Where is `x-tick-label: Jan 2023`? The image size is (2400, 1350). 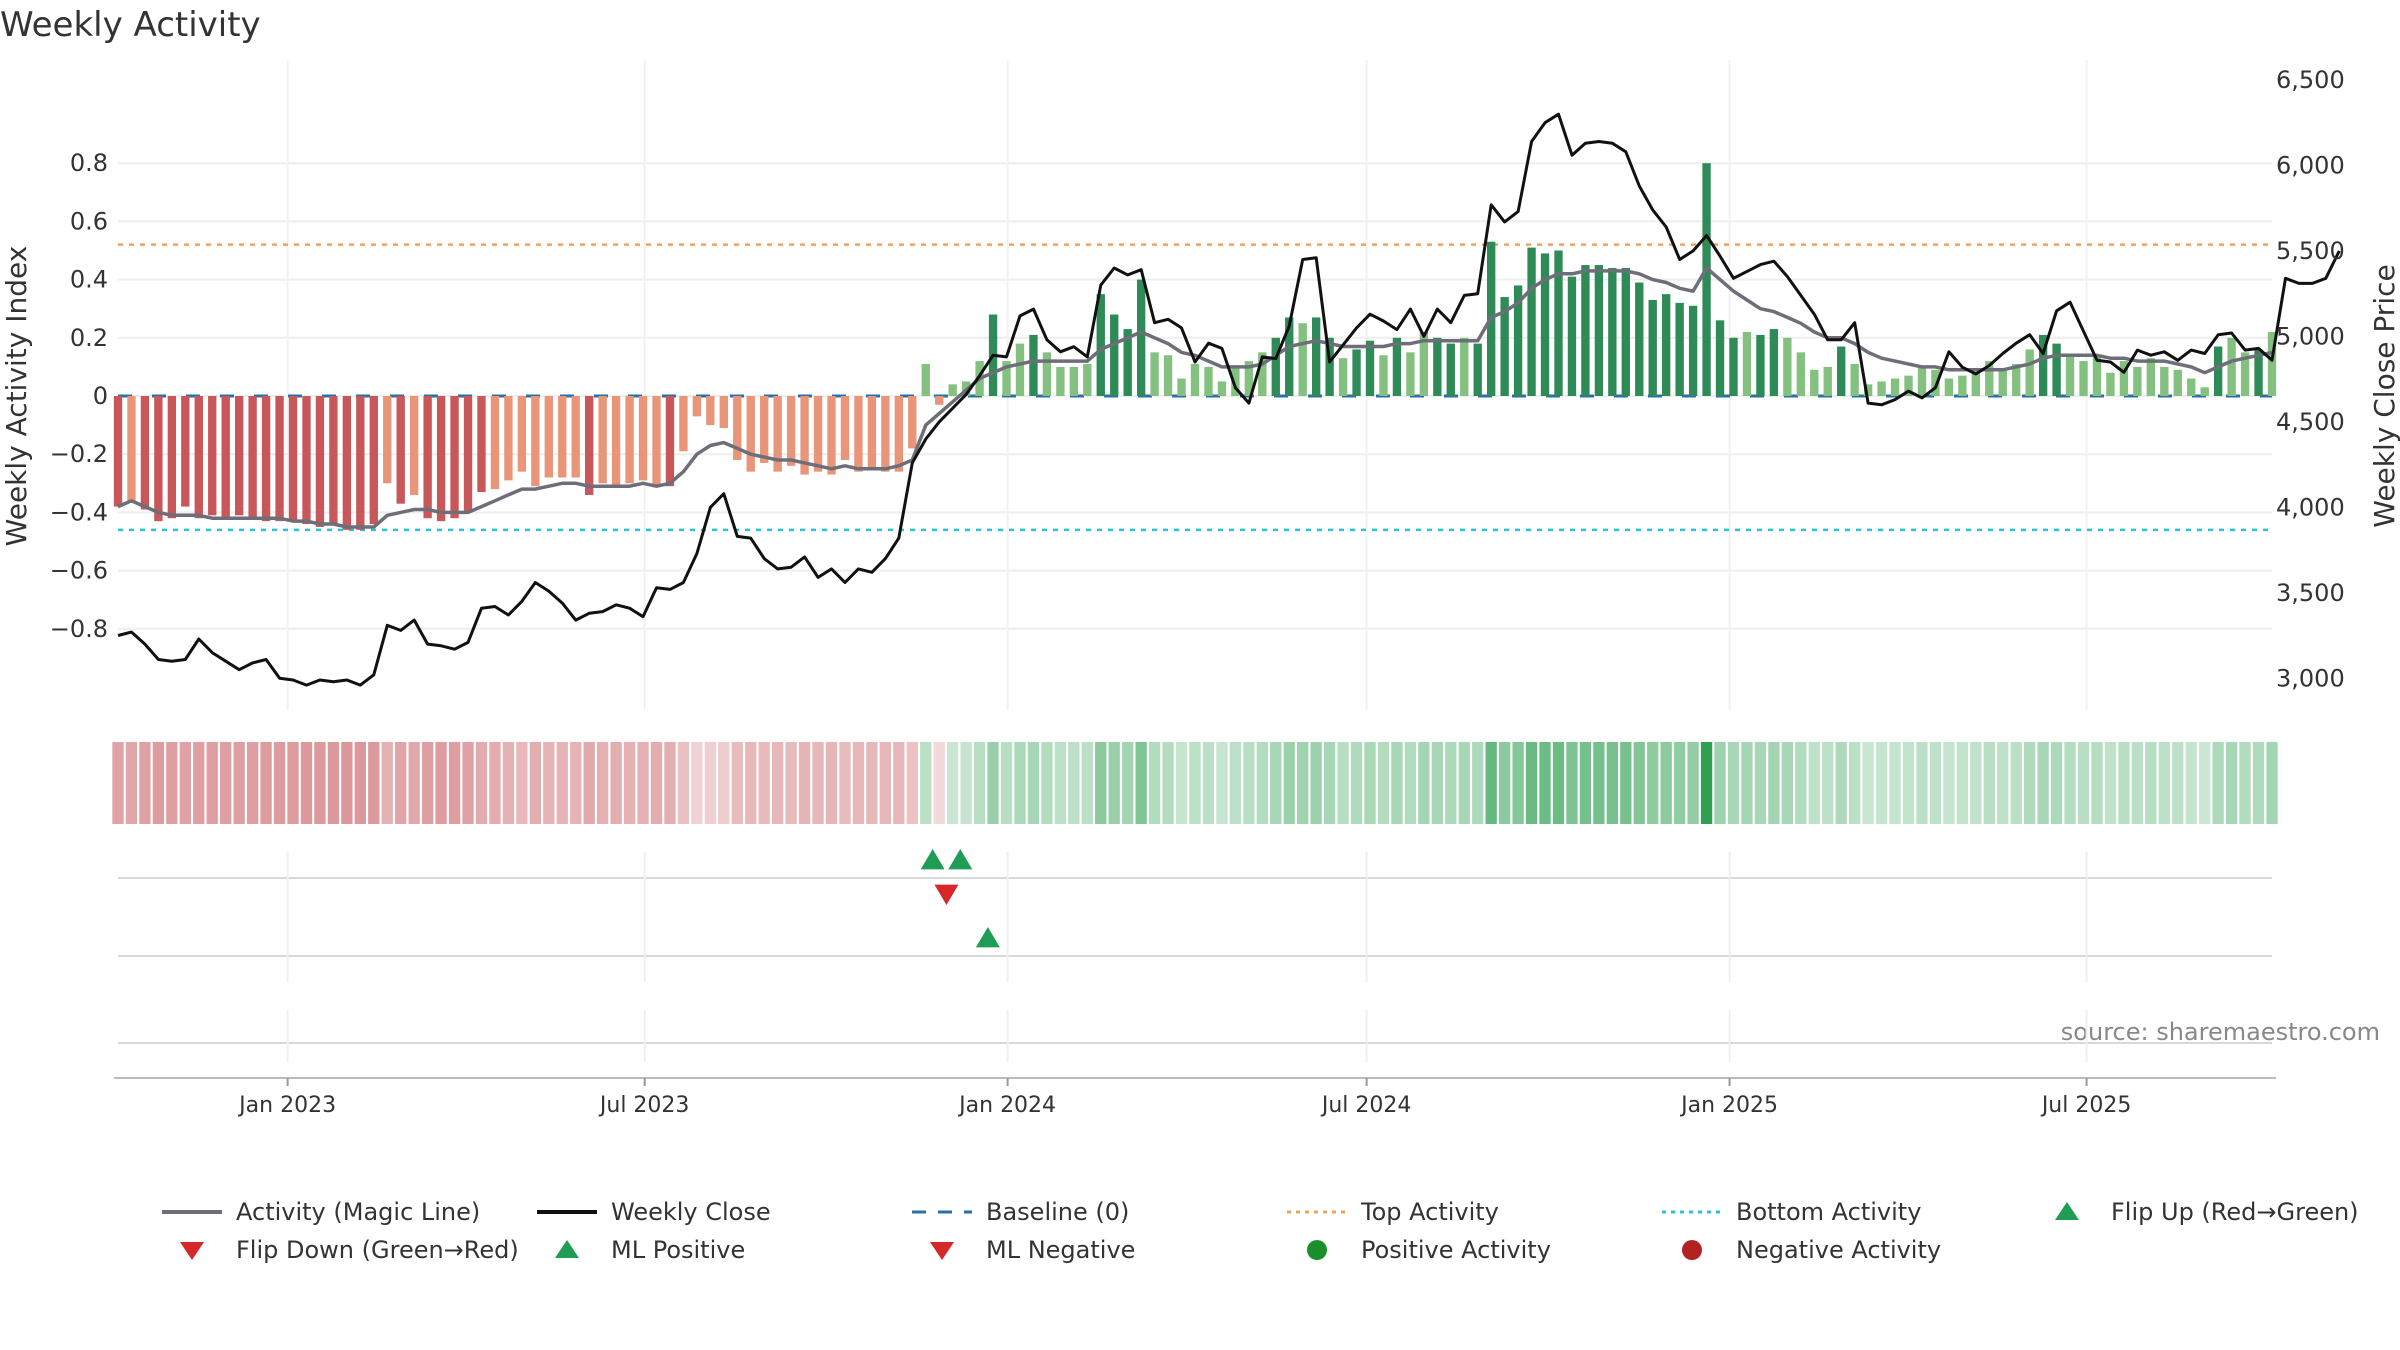 x-tick-label: Jan 2023 is located at coordinates (286, 1105).